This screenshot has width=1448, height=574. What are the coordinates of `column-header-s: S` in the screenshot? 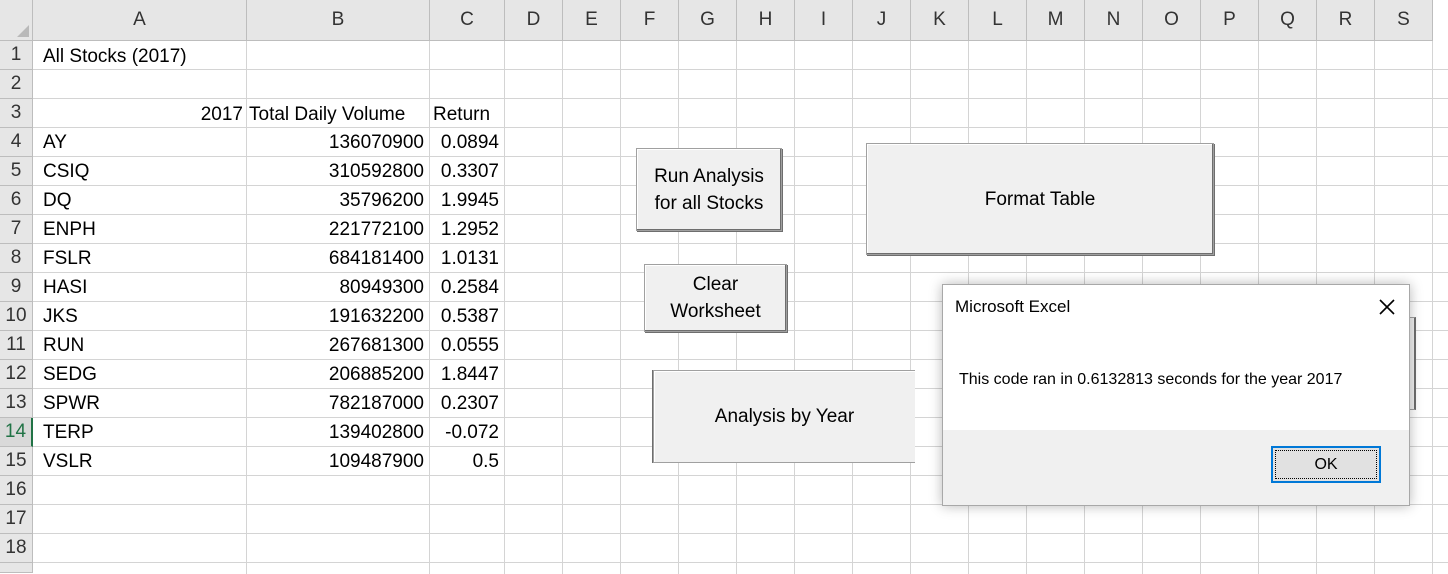 It's located at (1404, 20).